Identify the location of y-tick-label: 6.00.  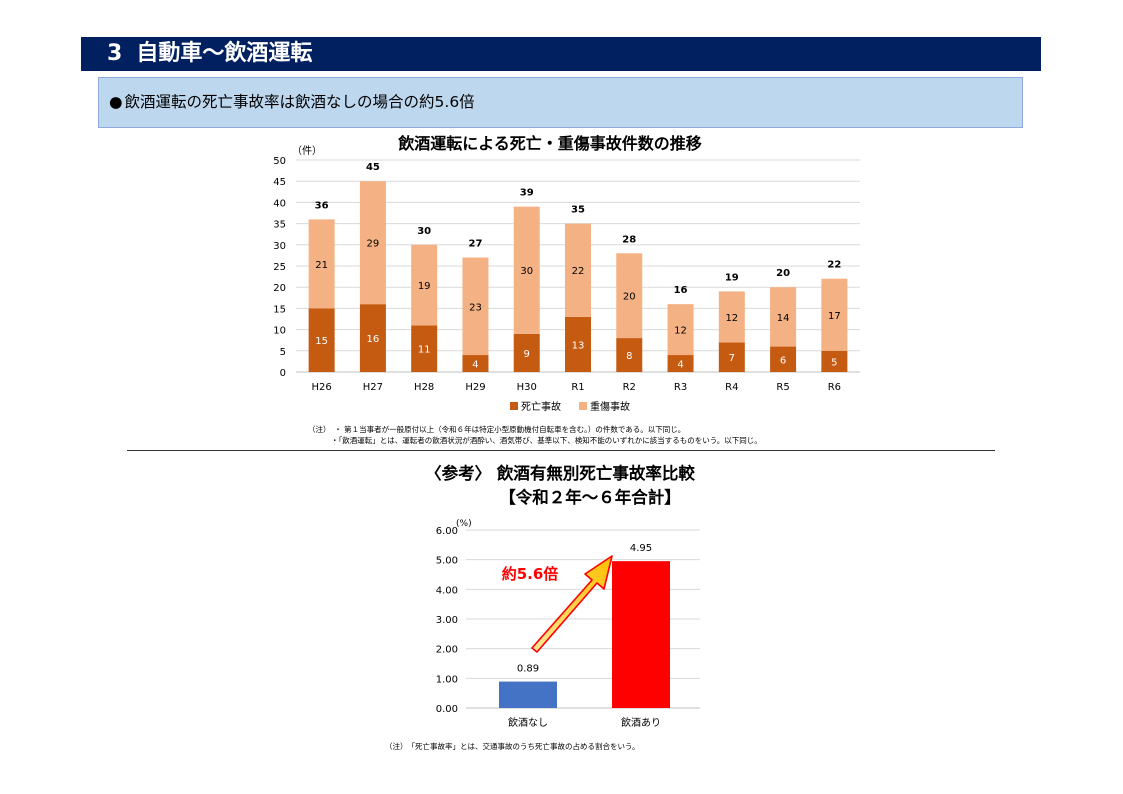
(447, 531).